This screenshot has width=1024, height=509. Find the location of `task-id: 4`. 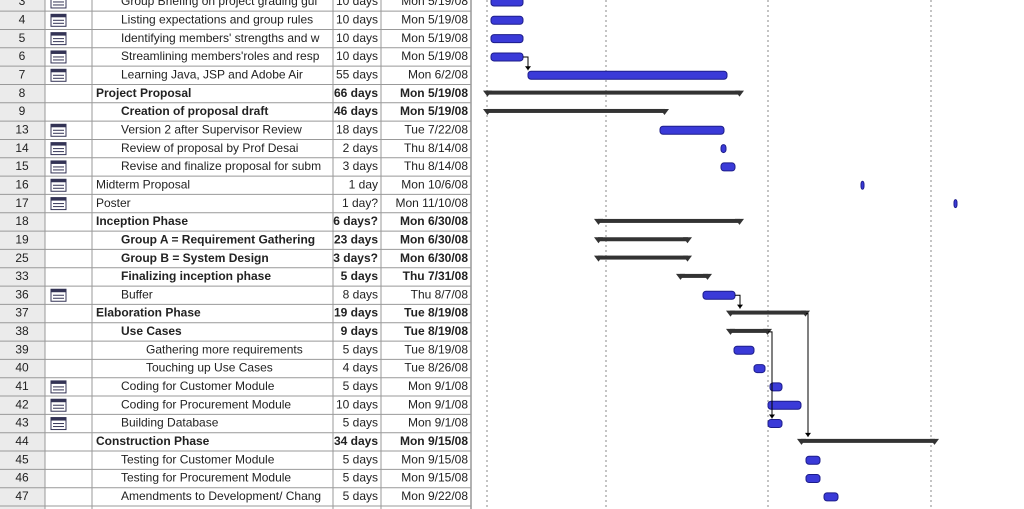

task-id: 4 is located at coordinates (22, 19).